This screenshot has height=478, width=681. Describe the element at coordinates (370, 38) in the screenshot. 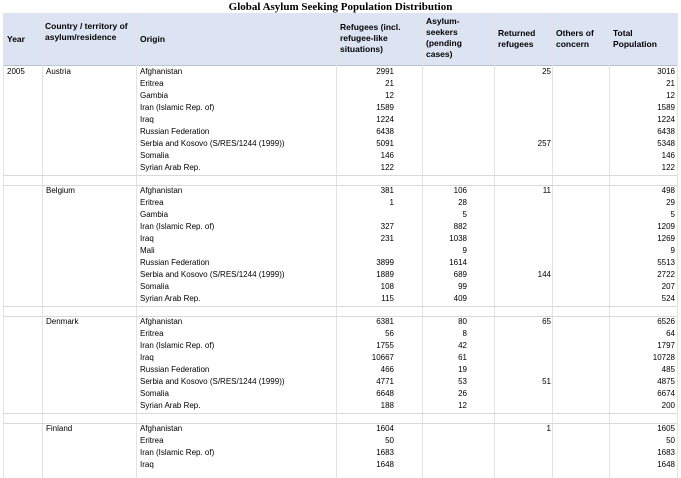

I see `header-refugees: Refugees (incl. refugee-like situations)` at that location.